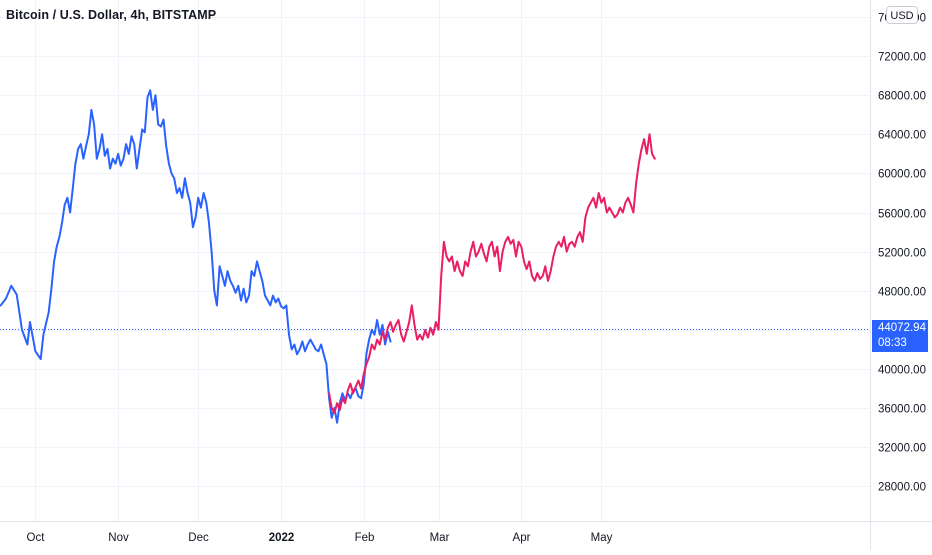  Describe the element at coordinates (602, 538) in the screenshot. I see `time-axis-label: May` at that location.